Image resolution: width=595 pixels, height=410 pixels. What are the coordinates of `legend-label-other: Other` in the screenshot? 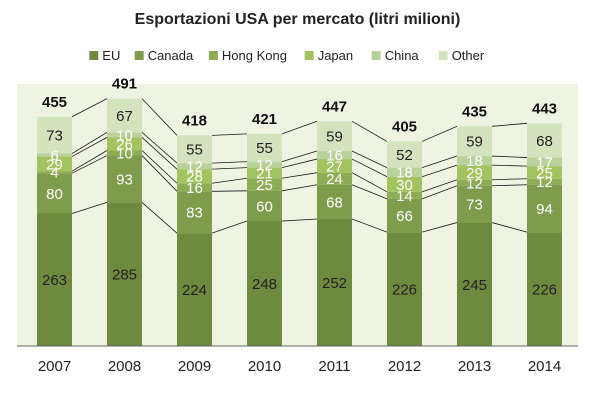 It's located at (468, 55).